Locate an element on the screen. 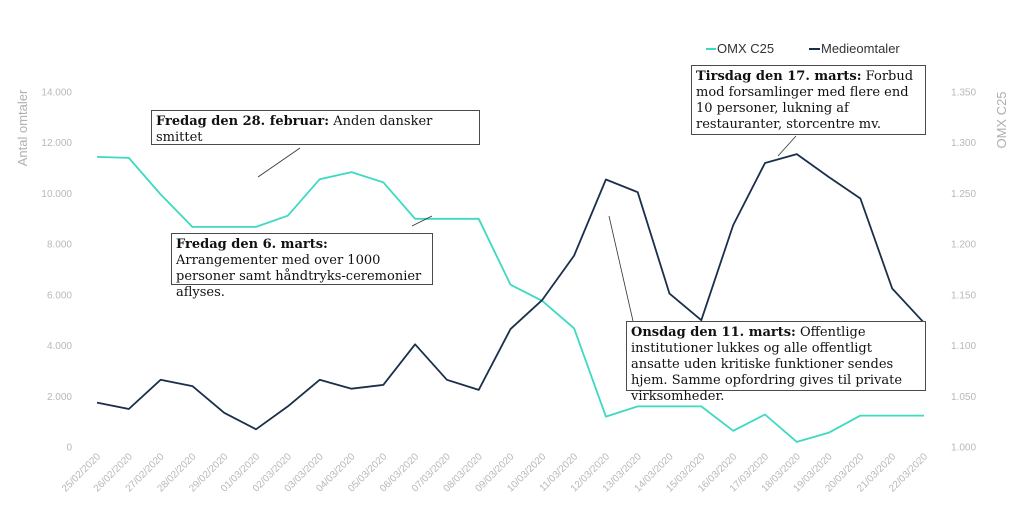 The width and height of the screenshot is (1024, 530). left-tick-label: 12.000 is located at coordinates (56, 143).